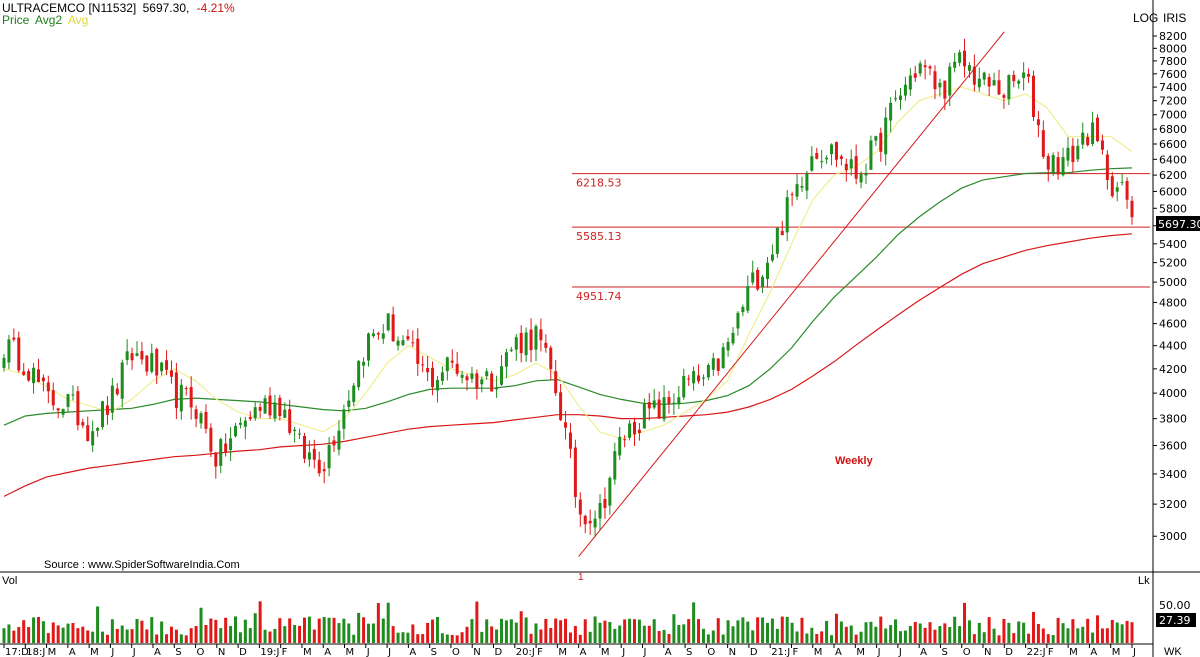  Describe the element at coordinates (861, 238) in the screenshot. I see `horizontal-levels: 6218.53 5585.13 4951.74` at that location.